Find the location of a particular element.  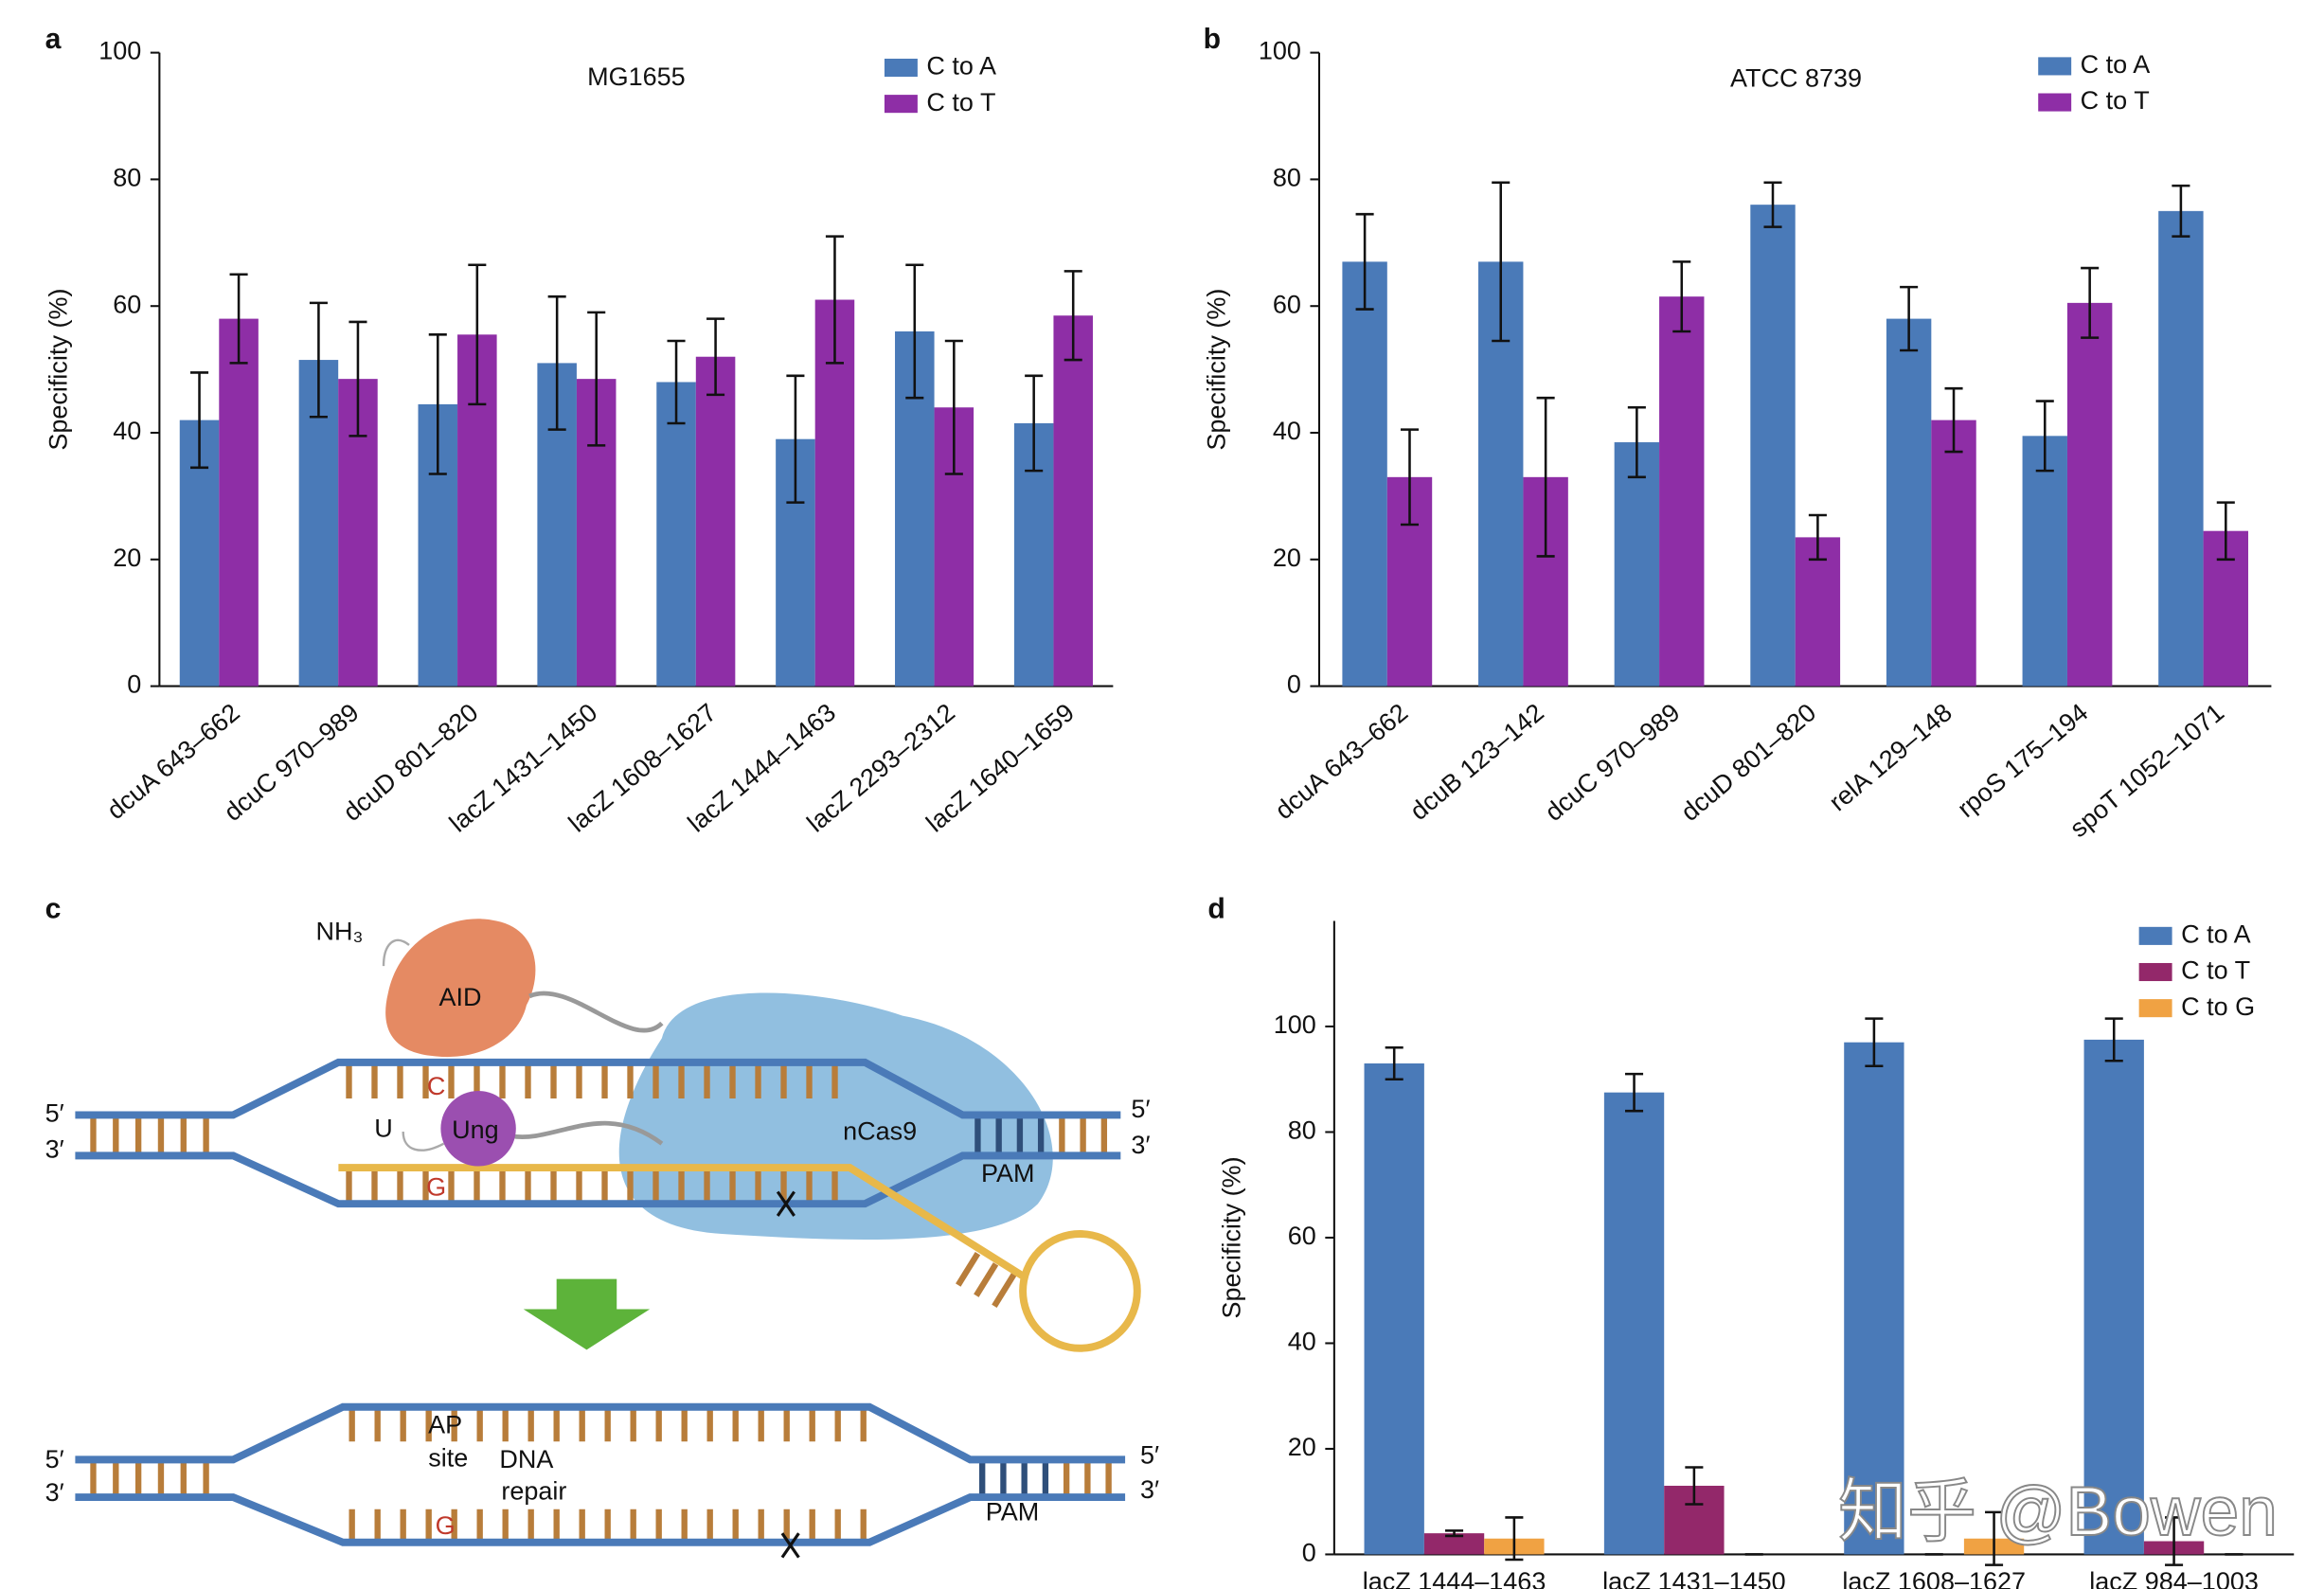

x-tick-label: lacZ 1431–1450 is located at coordinates (1694, 1578).